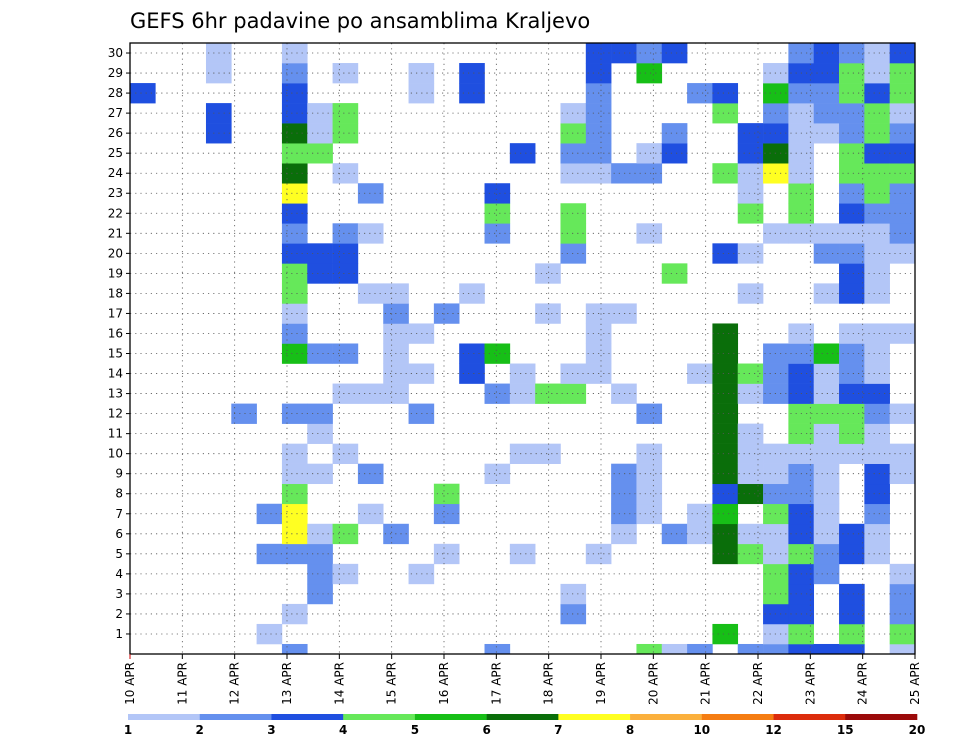 This screenshot has width=960, height=742. What do you see at coordinates (115, 394) in the screenshot?
I see `y-tick-label: 13` at bounding box center [115, 394].